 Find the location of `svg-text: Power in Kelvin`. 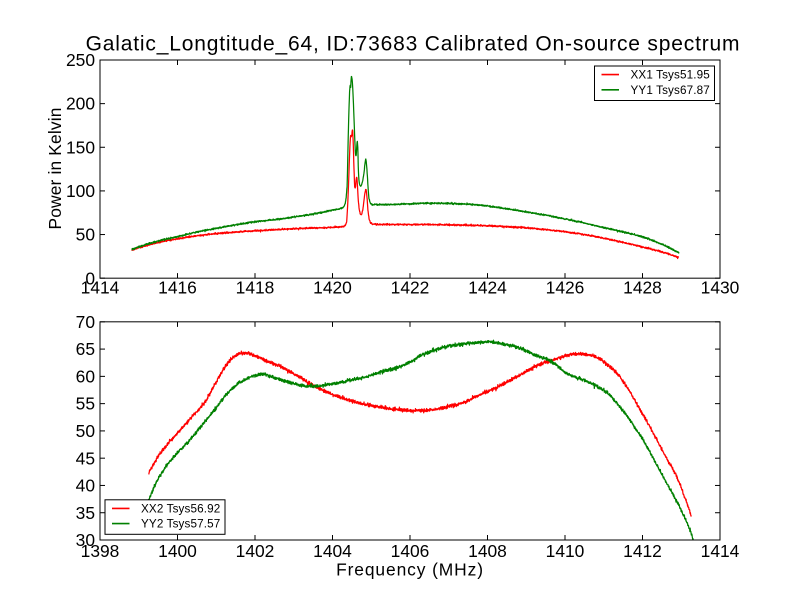

svg-text: Power in Kelvin is located at coordinates (55, 168).